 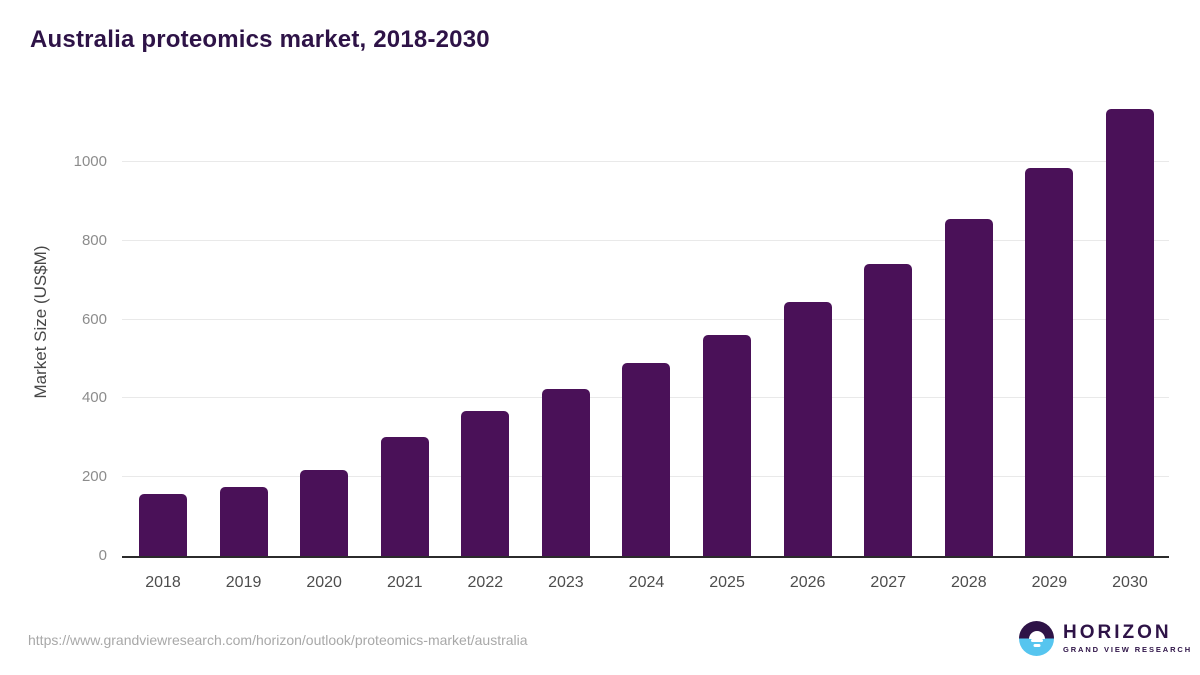 I want to click on bar-2024, so click(x=646, y=459).